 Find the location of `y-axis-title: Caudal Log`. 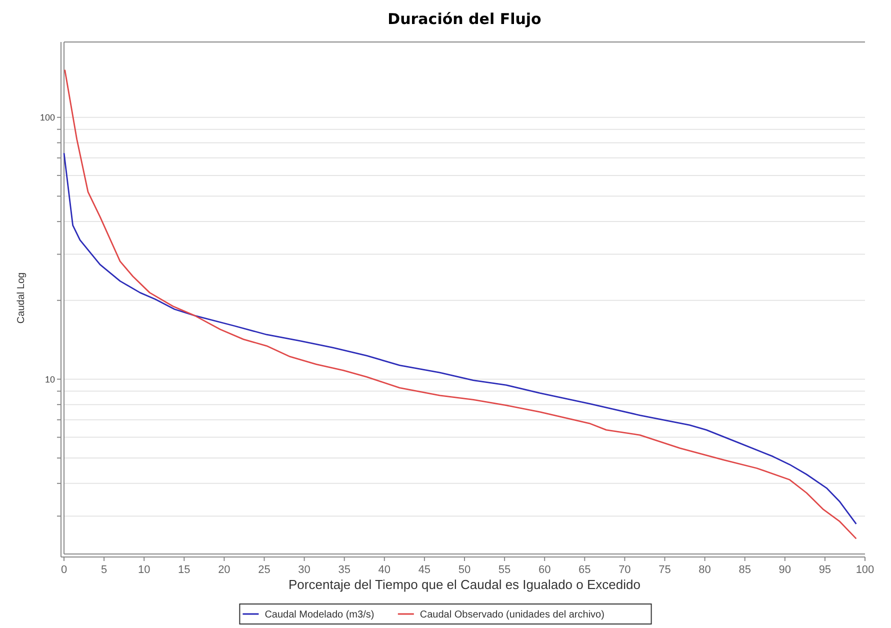

y-axis-title: Caudal Log is located at coordinates (21, 298).